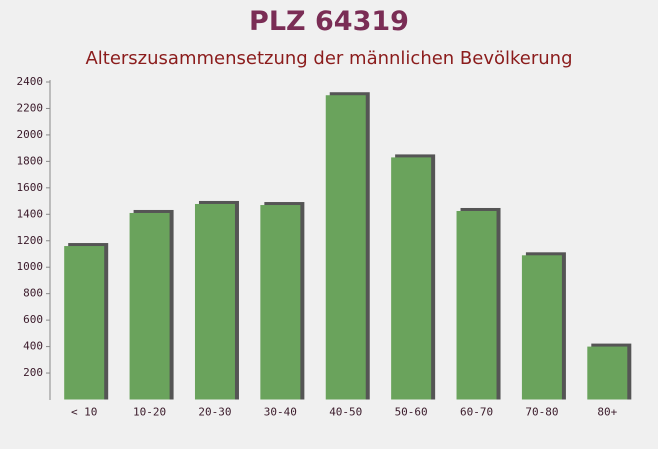 The width and height of the screenshot is (658, 449). What do you see at coordinates (84, 412) in the screenshot?
I see `x-tick-label: < 10` at bounding box center [84, 412].